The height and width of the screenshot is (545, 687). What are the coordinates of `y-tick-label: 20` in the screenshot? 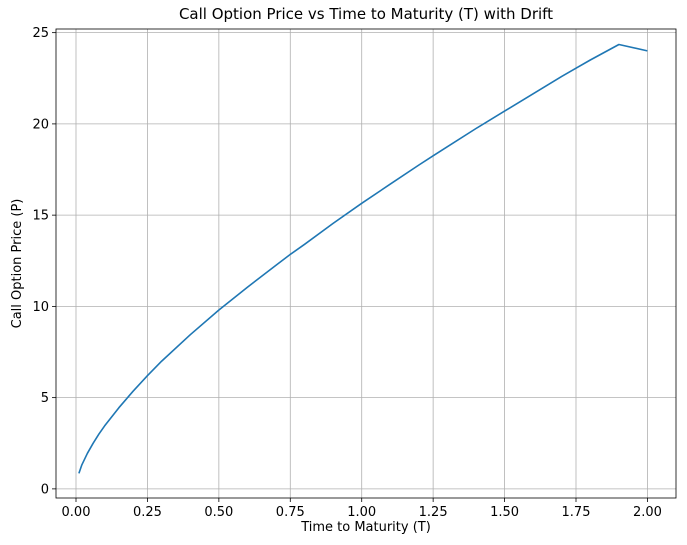 It's located at (40, 124).